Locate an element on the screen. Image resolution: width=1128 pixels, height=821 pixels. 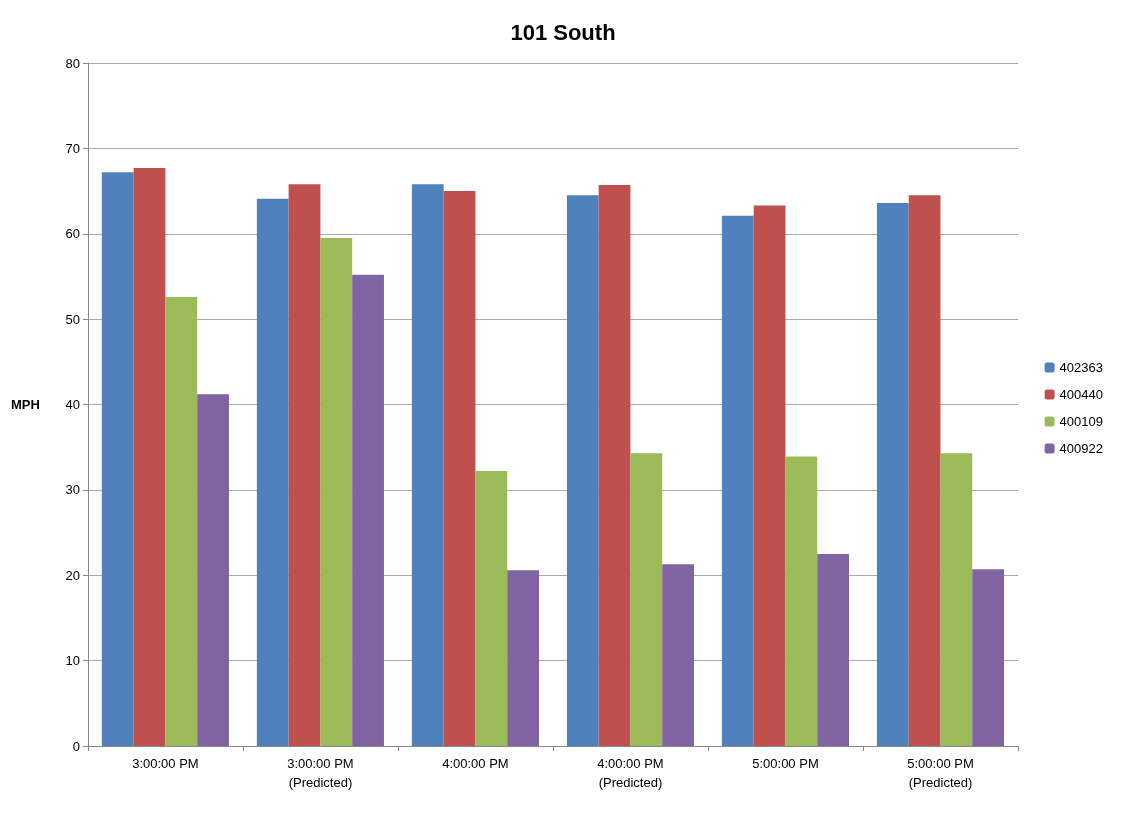
y-tick-label: 60 is located at coordinates (72, 234).